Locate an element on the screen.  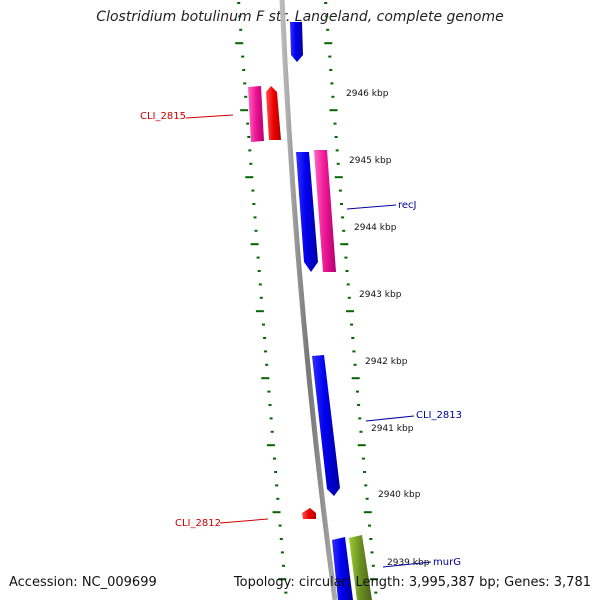
outer-scale-ring is located at coordinates (351, 298).